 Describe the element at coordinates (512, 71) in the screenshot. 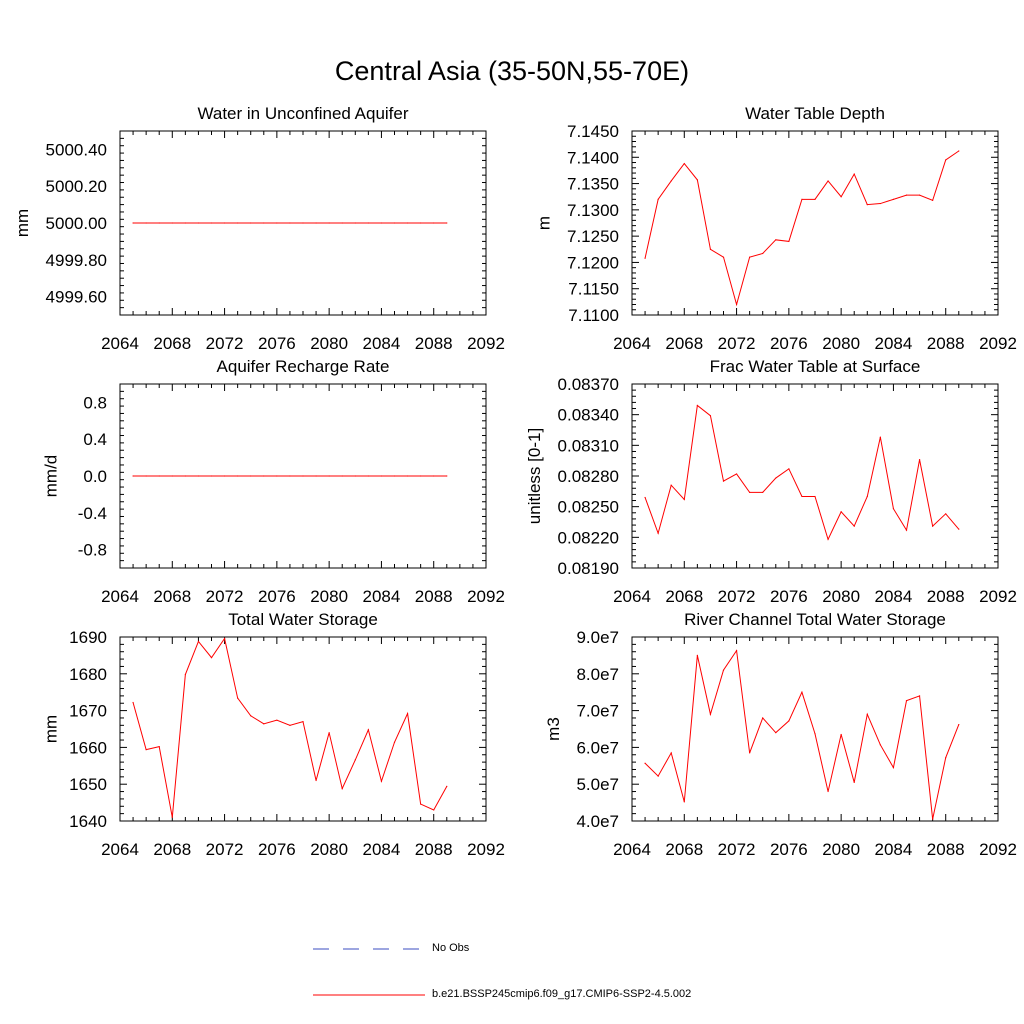

I see `figure-title: Central Asia (35-50N,55-70E)` at that location.